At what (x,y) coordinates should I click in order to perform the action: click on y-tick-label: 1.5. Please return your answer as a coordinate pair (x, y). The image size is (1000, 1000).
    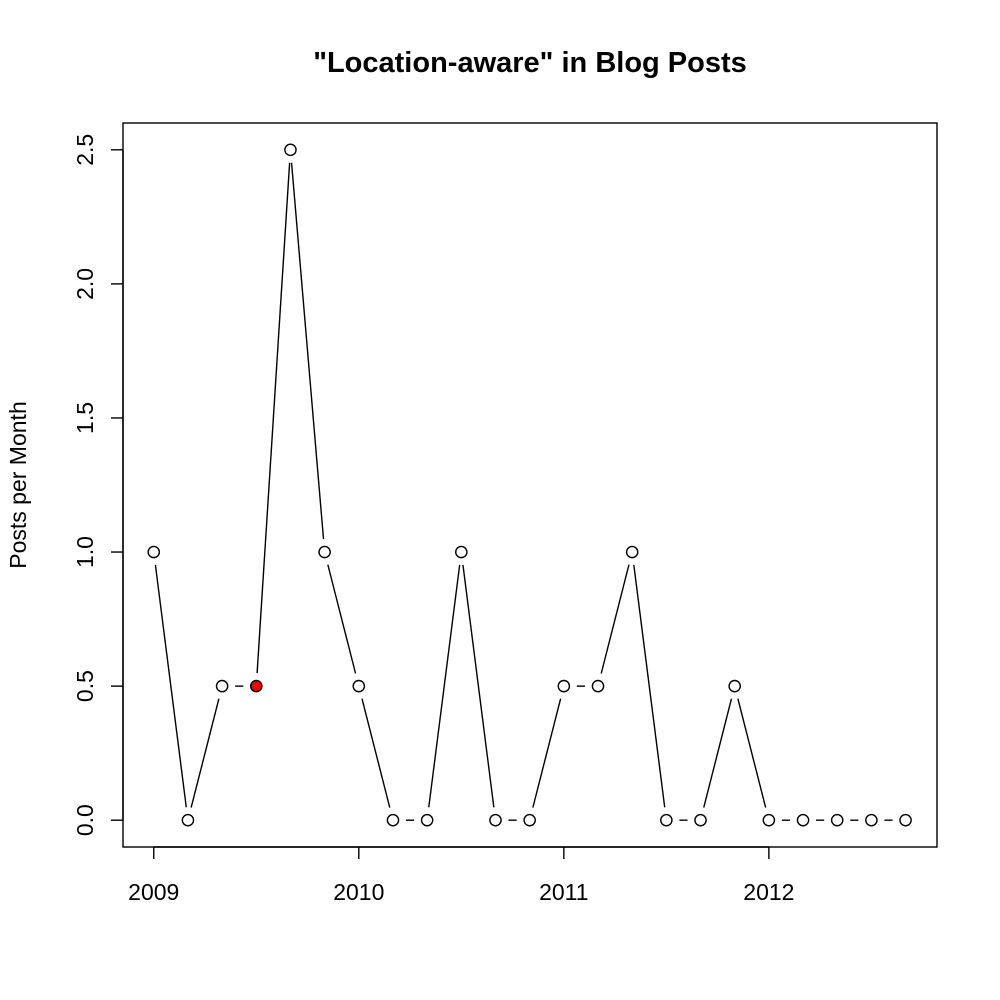
    Looking at the image, I should click on (85, 418).